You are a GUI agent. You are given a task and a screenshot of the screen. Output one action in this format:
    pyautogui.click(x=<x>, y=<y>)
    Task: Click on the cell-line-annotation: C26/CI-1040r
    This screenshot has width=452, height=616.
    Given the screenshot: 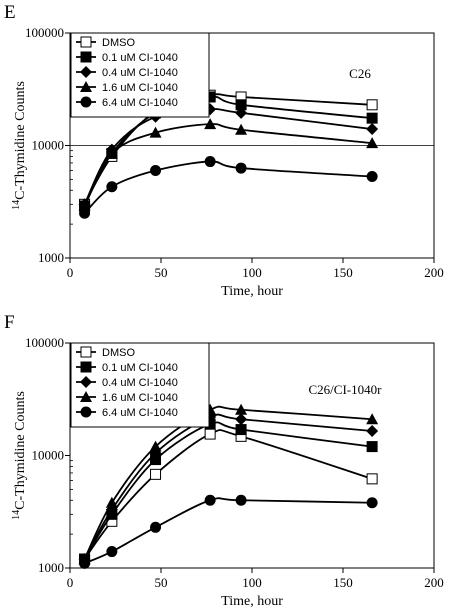 What is the action you would take?
    pyautogui.click(x=346, y=389)
    